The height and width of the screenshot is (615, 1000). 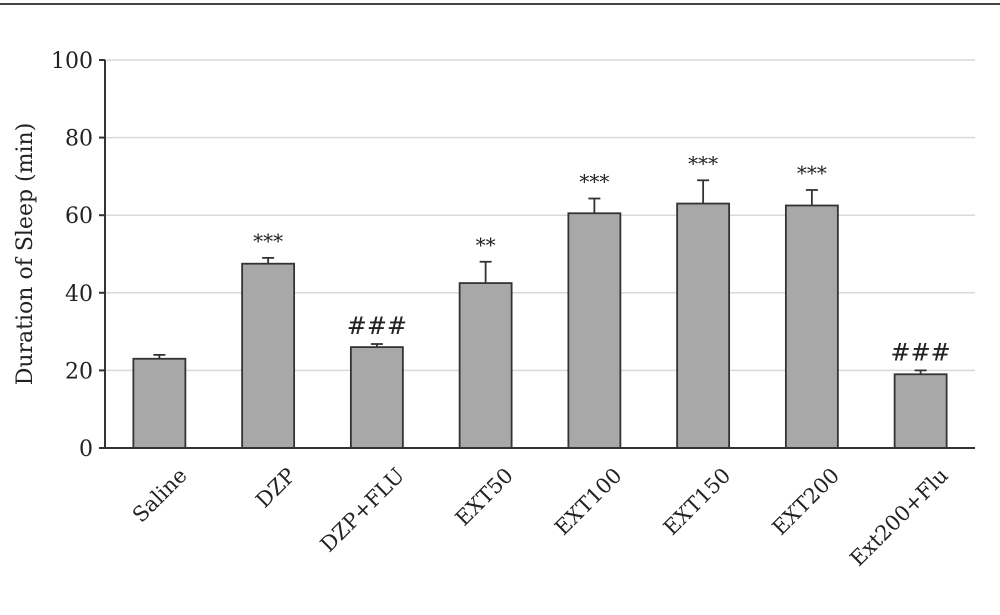 I want to click on bar-ext50, so click(x=485, y=365).